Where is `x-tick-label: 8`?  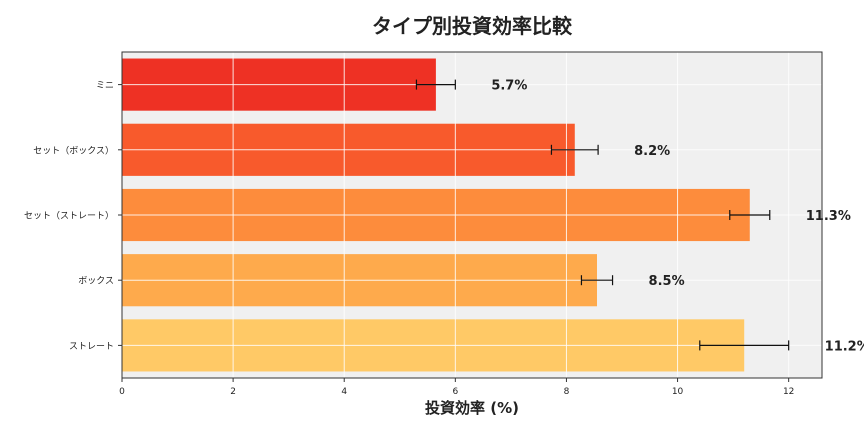
x-tick-label: 8 is located at coordinates (567, 392).